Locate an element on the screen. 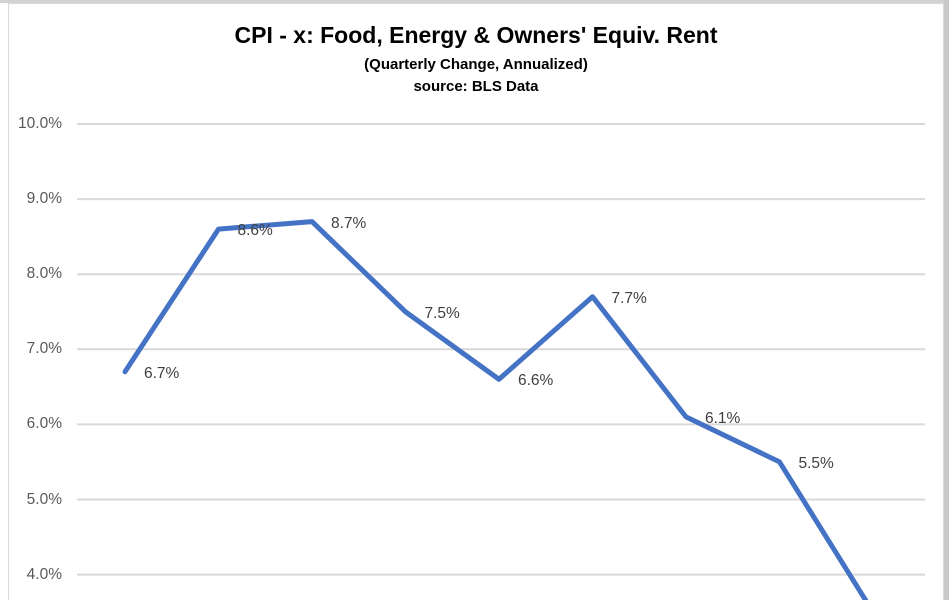 The image size is (949, 600). data-point-label: 6.1% is located at coordinates (723, 418).